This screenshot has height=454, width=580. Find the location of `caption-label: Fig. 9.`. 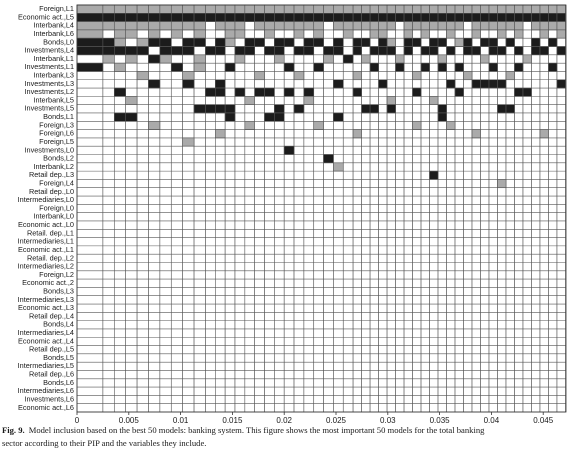

caption-label: Fig. 9. is located at coordinates (13, 430).